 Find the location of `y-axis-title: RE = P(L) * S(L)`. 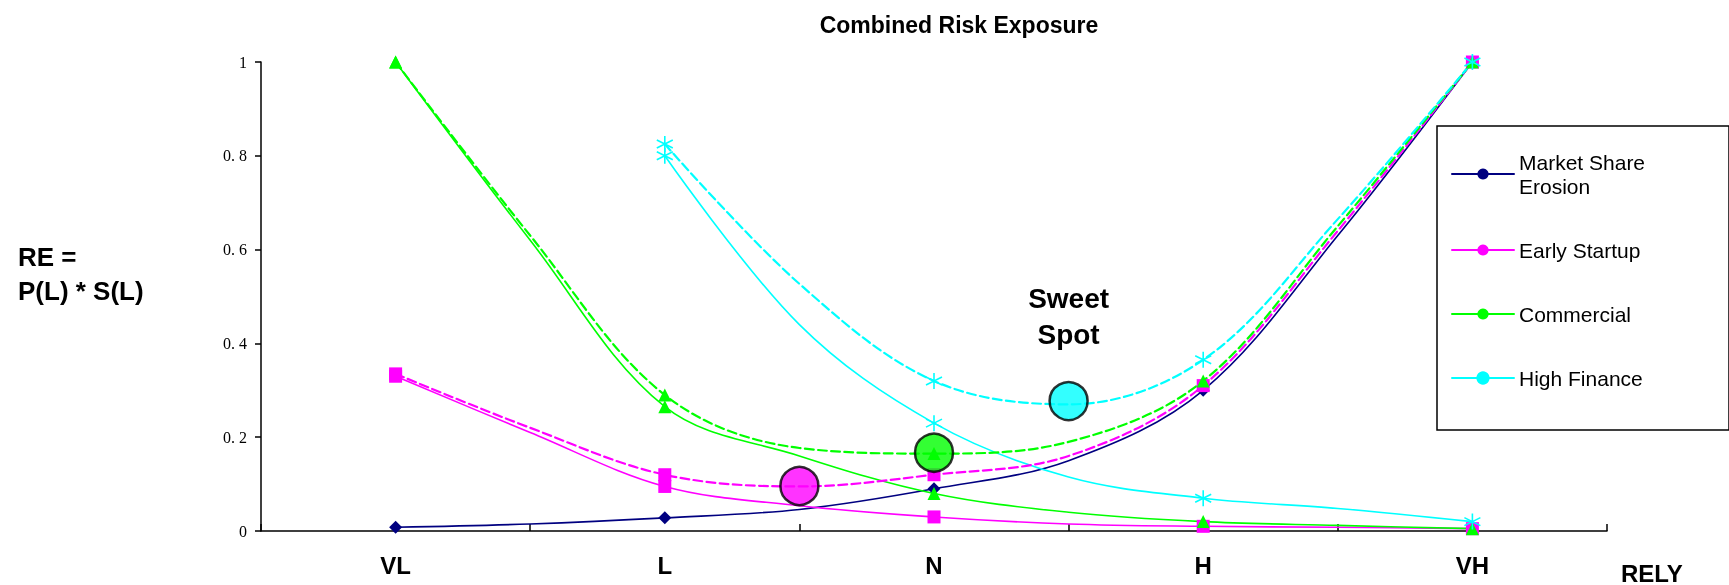

y-axis-title: RE = P(L) * S(L) is located at coordinates (81, 274).